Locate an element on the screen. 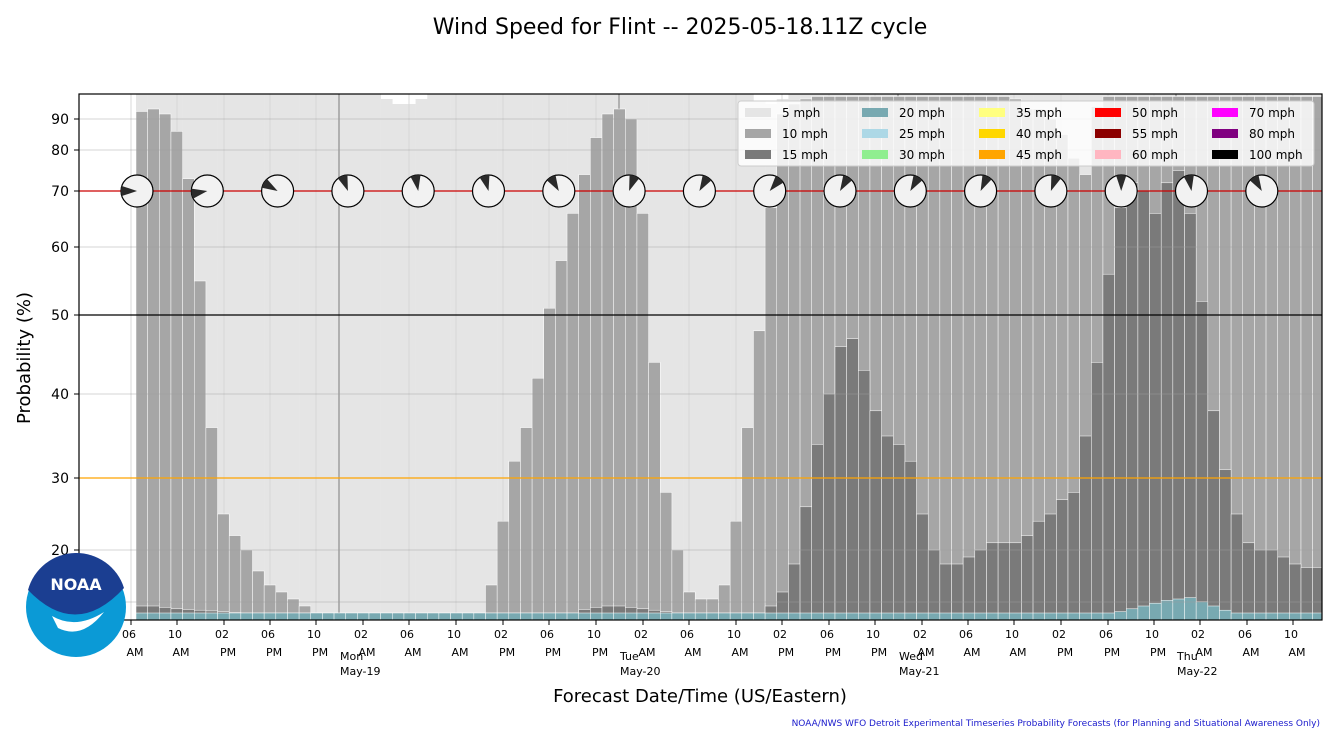  legend-label: 5 mph is located at coordinates (801, 113).